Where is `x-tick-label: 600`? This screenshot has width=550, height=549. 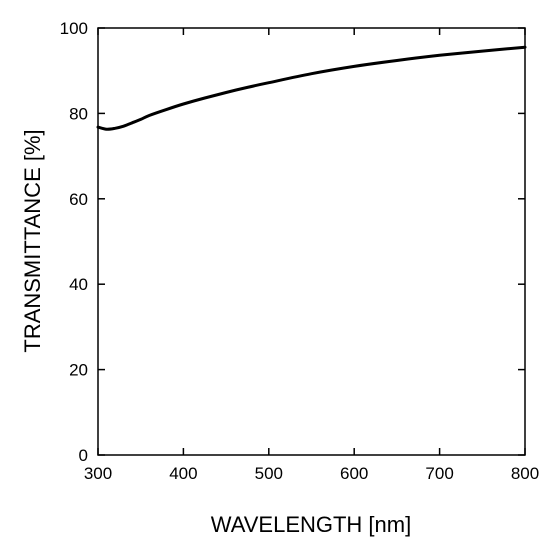 x-tick-label: 600 is located at coordinates (354, 473).